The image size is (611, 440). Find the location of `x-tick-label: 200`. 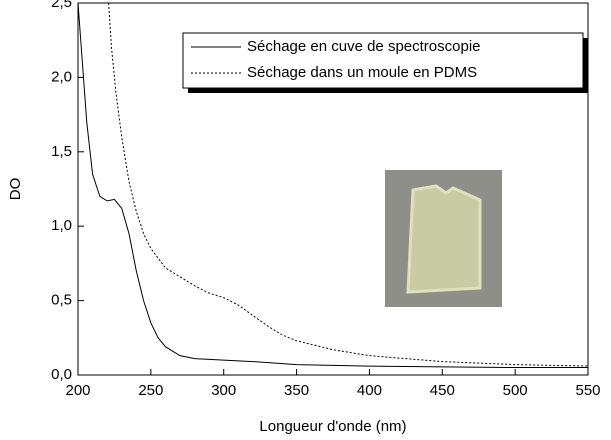

x-tick-label: 200 is located at coordinates (77, 390).